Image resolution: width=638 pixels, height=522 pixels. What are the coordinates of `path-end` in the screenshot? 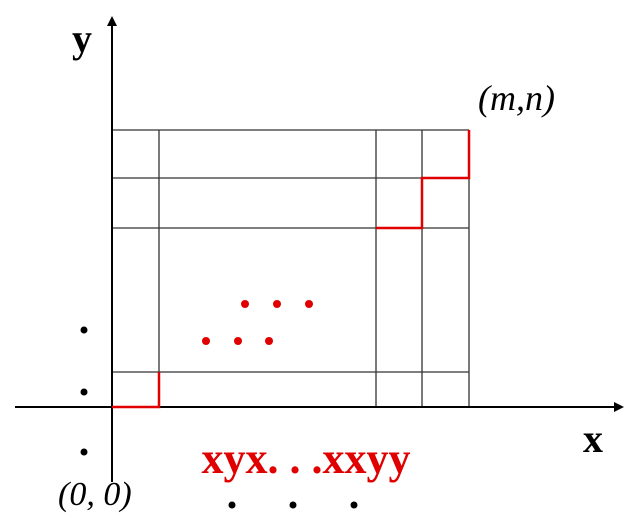 It's located at (423, 180).